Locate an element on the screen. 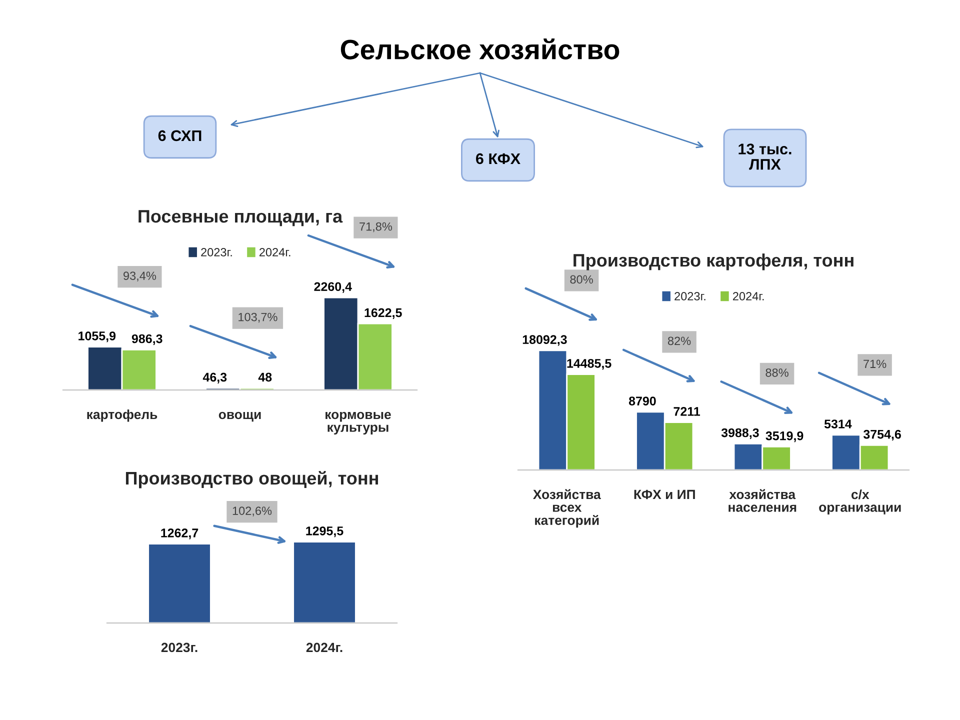 Image resolution: width=960 pixels, height=720 pixels. data-label: 2260,4 is located at coordinates (333, 287).